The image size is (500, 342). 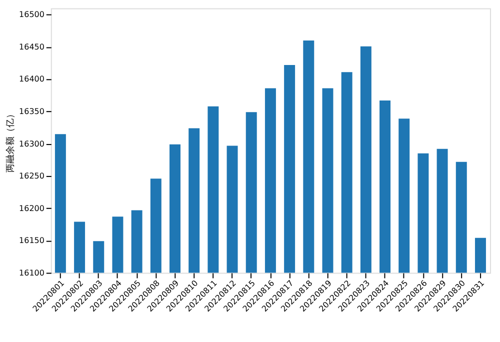 I want to click on y-tick-label: 16400, so click(x=31, y=79).